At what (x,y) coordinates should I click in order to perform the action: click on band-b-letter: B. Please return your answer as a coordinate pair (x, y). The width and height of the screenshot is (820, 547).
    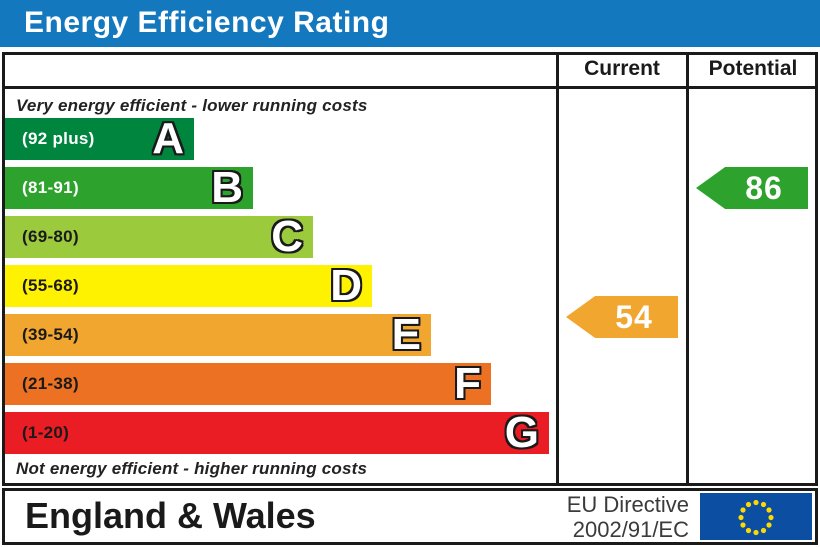
    Looking at the image, I should click on (227, 187).